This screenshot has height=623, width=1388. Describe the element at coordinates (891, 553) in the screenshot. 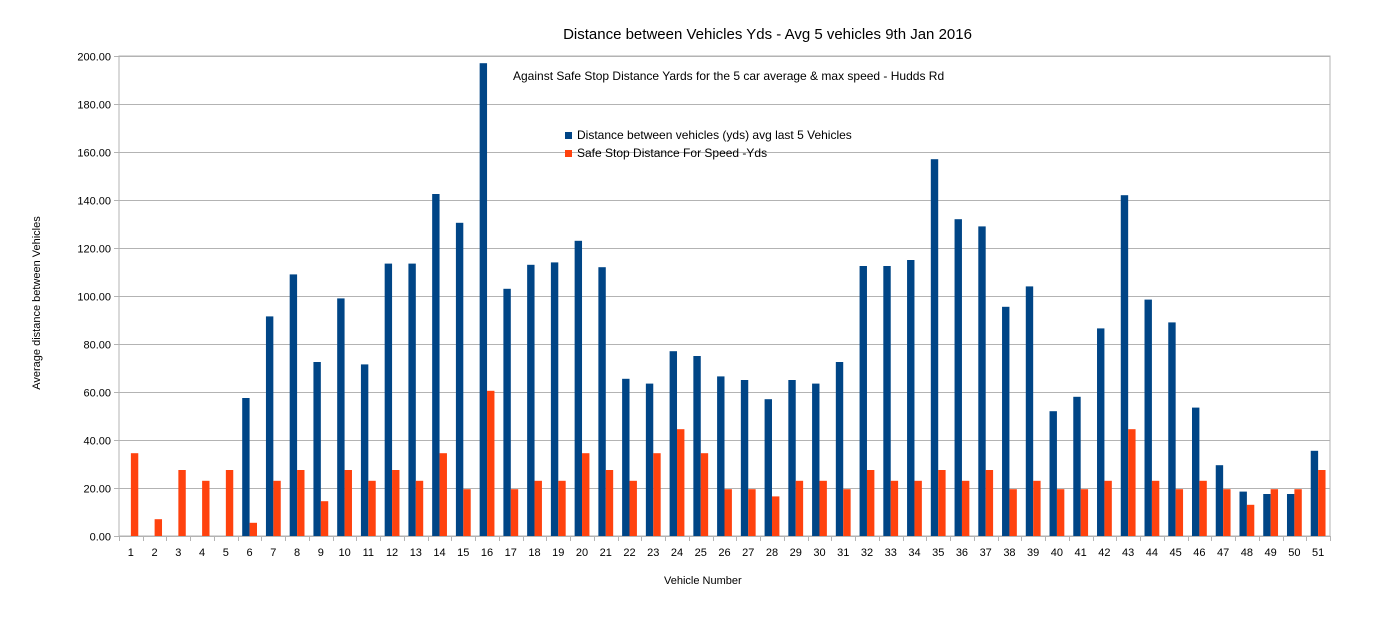

I see `x-tick-label: 33` at that location.